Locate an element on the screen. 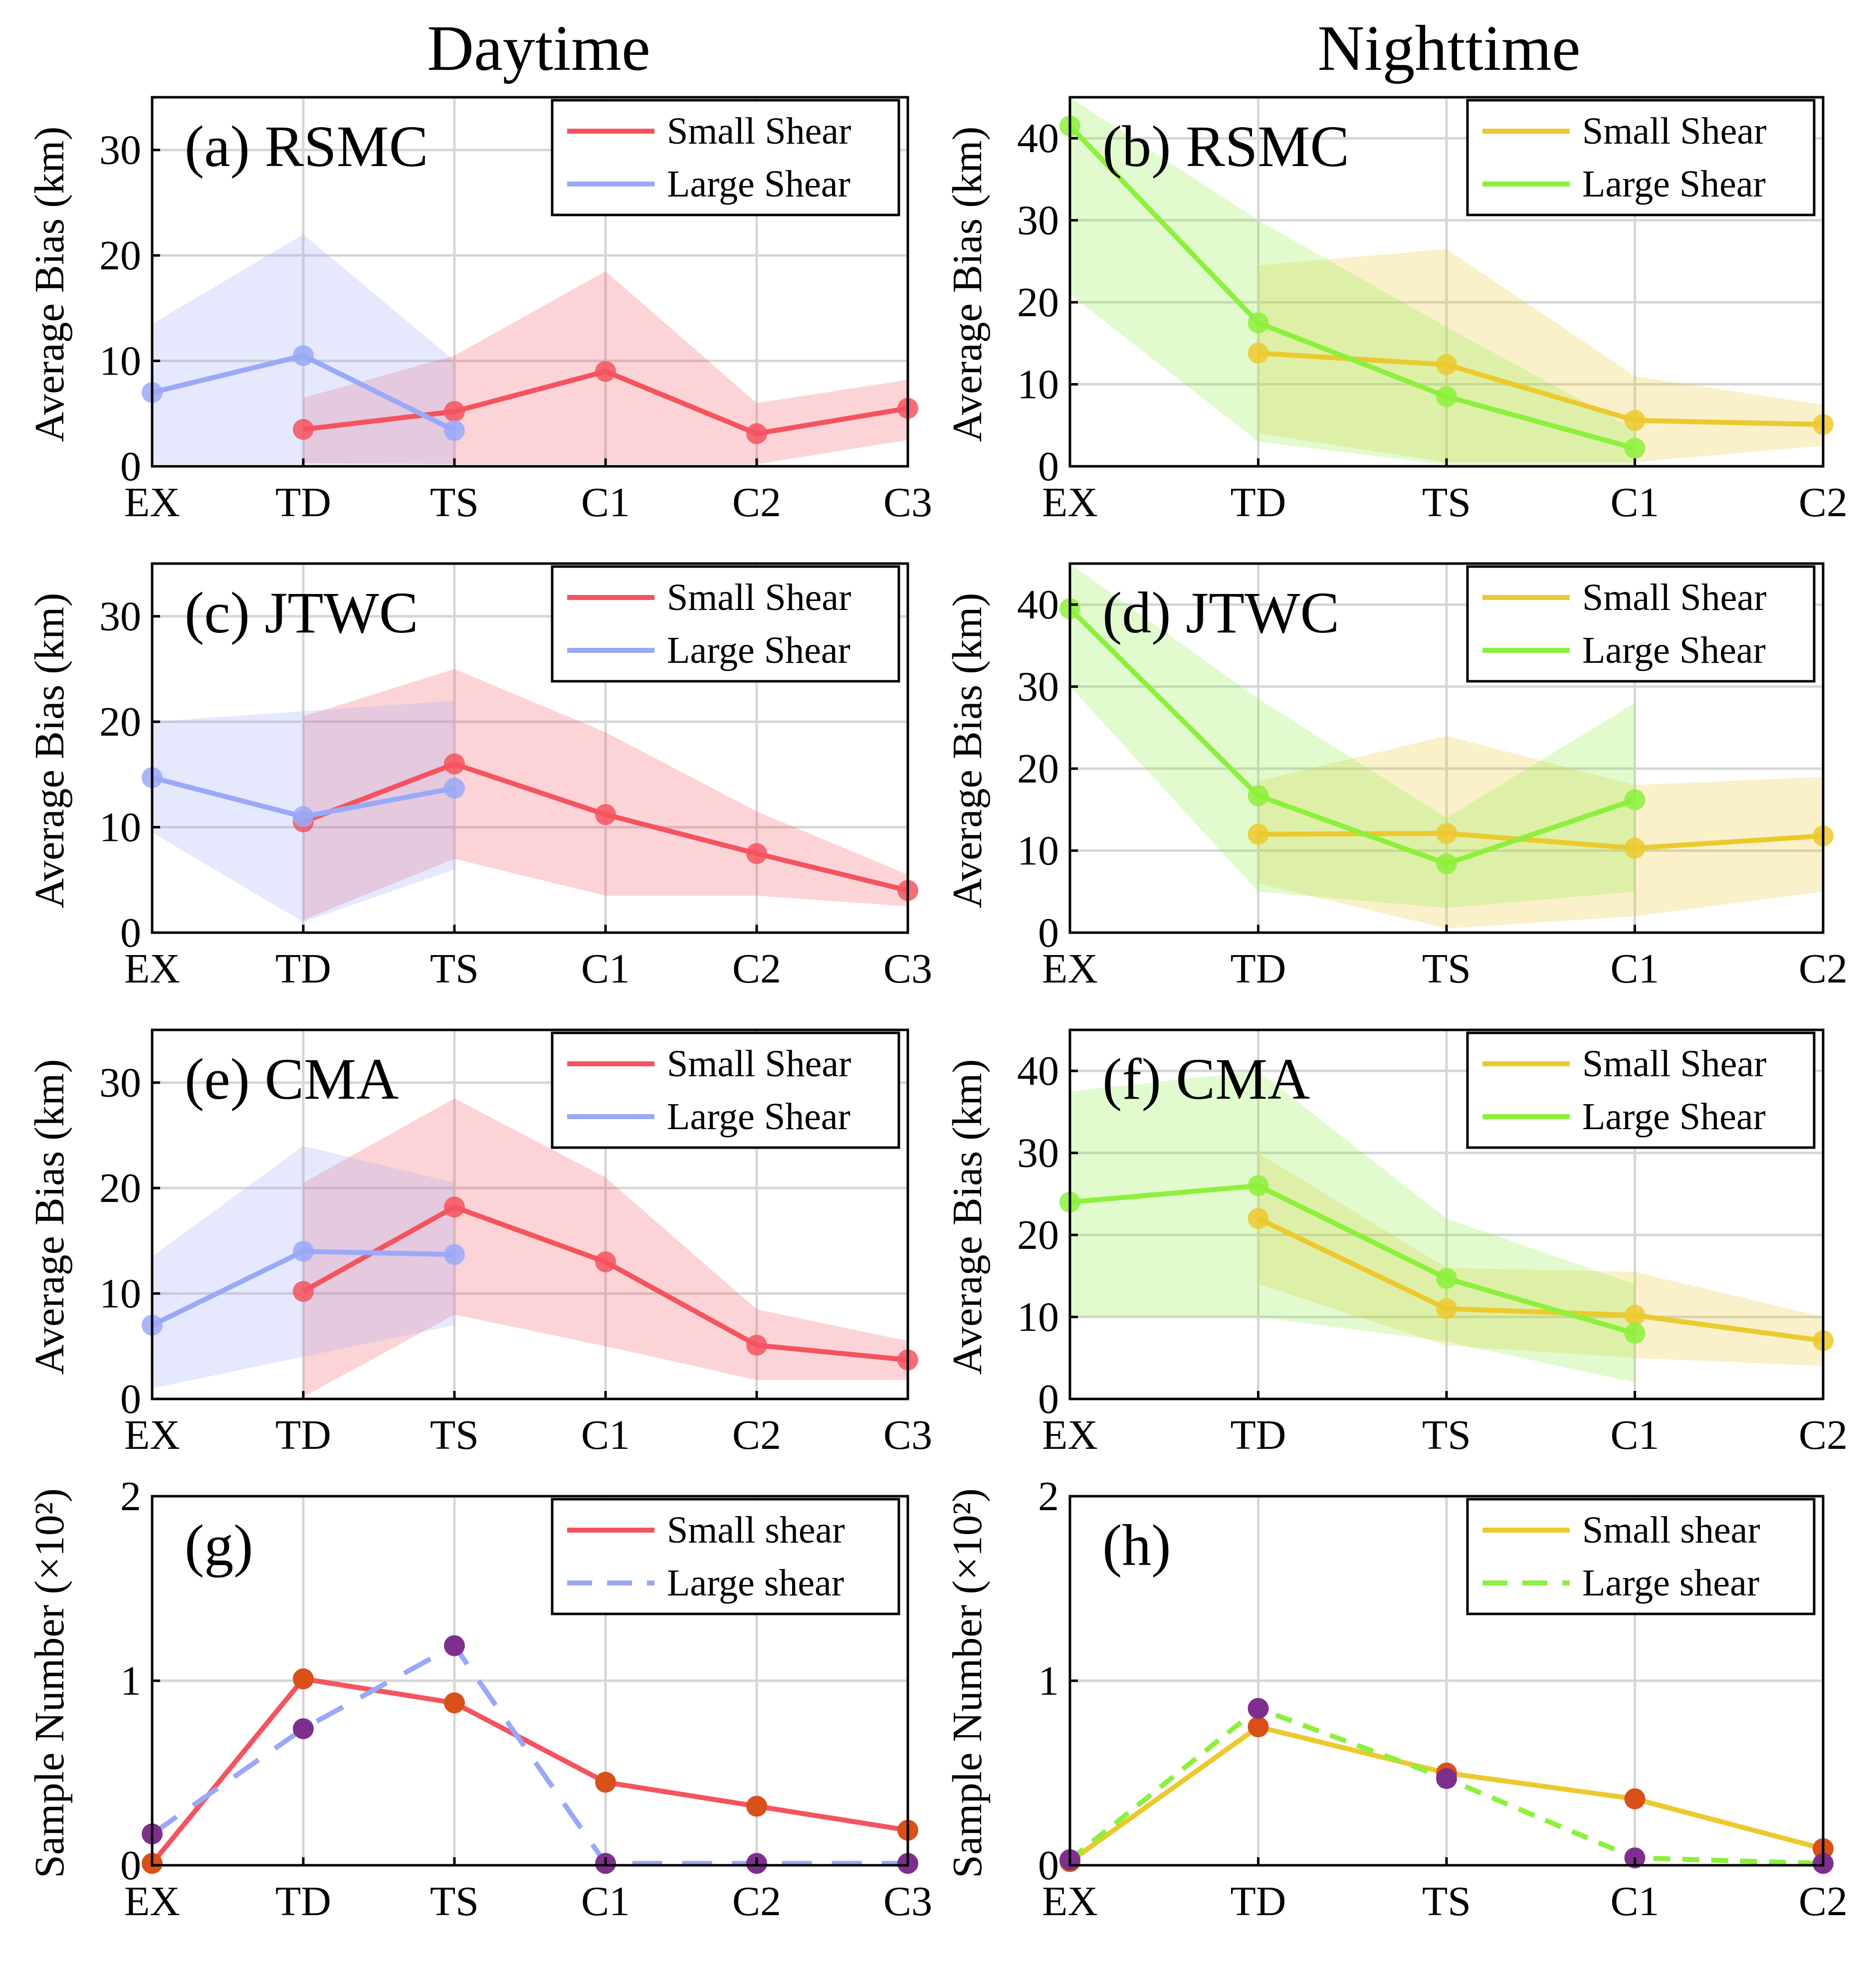 Image resolution: width=1876 pixels, height=1972 pixels. panel-title: (g) is located at coordinates (219, 1546).